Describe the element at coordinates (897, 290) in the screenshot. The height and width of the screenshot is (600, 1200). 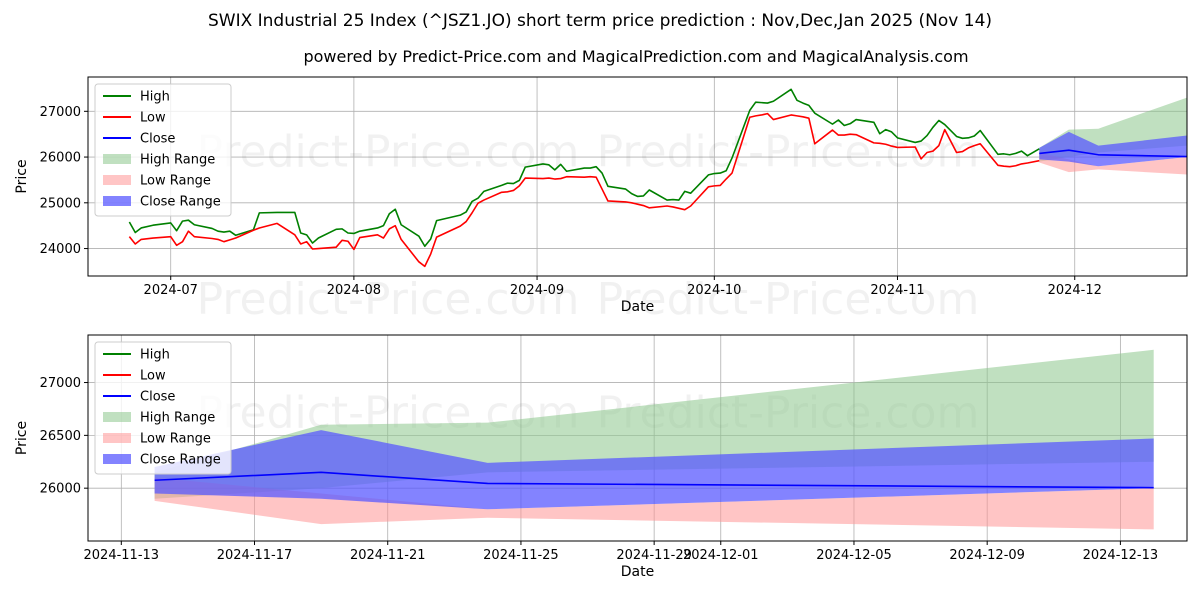
I see `x-tick-label: 2024-11` at that location.